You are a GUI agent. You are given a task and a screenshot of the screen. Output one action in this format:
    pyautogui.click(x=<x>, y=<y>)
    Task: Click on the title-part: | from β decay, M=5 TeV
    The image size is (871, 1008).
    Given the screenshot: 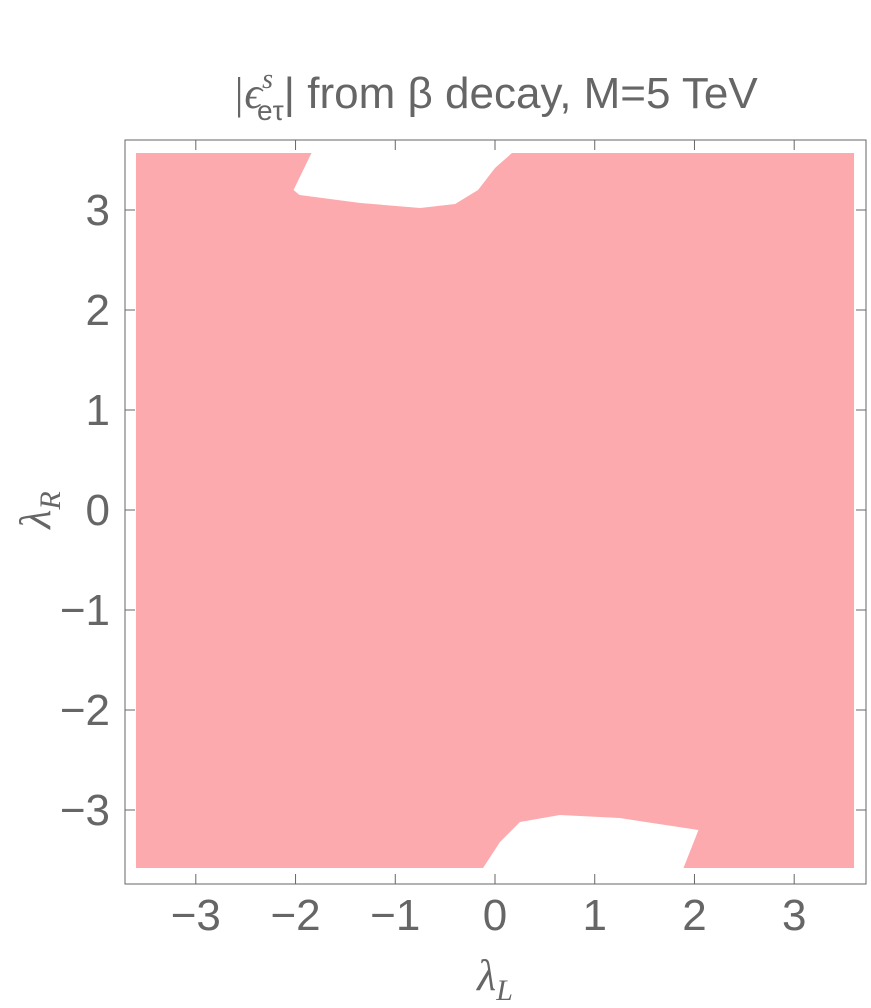 What is the action you would take?
    pyautogui.click(x=521, y=93)
    